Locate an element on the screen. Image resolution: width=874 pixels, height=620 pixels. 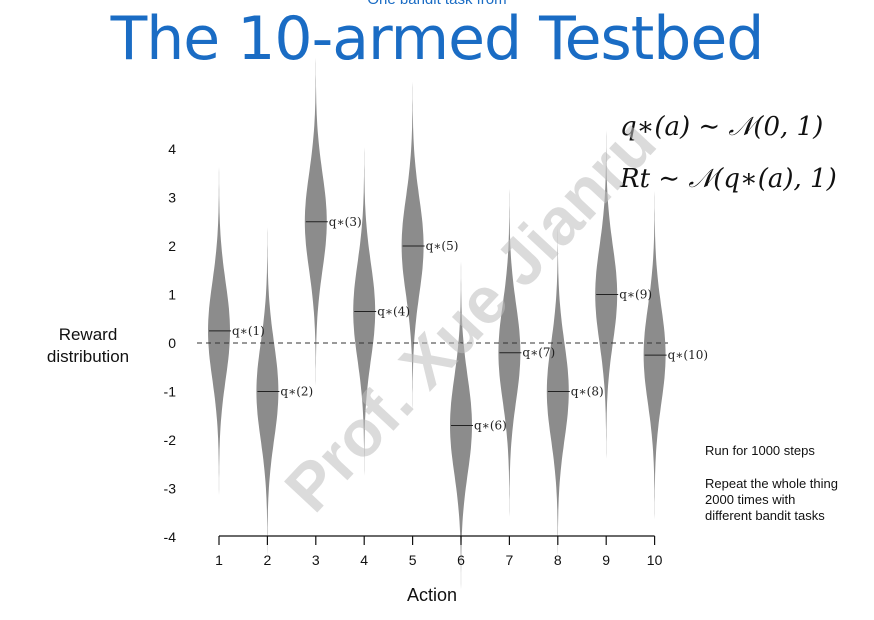
y-tick-label--2: -2 is located at coordinates (170, 440).